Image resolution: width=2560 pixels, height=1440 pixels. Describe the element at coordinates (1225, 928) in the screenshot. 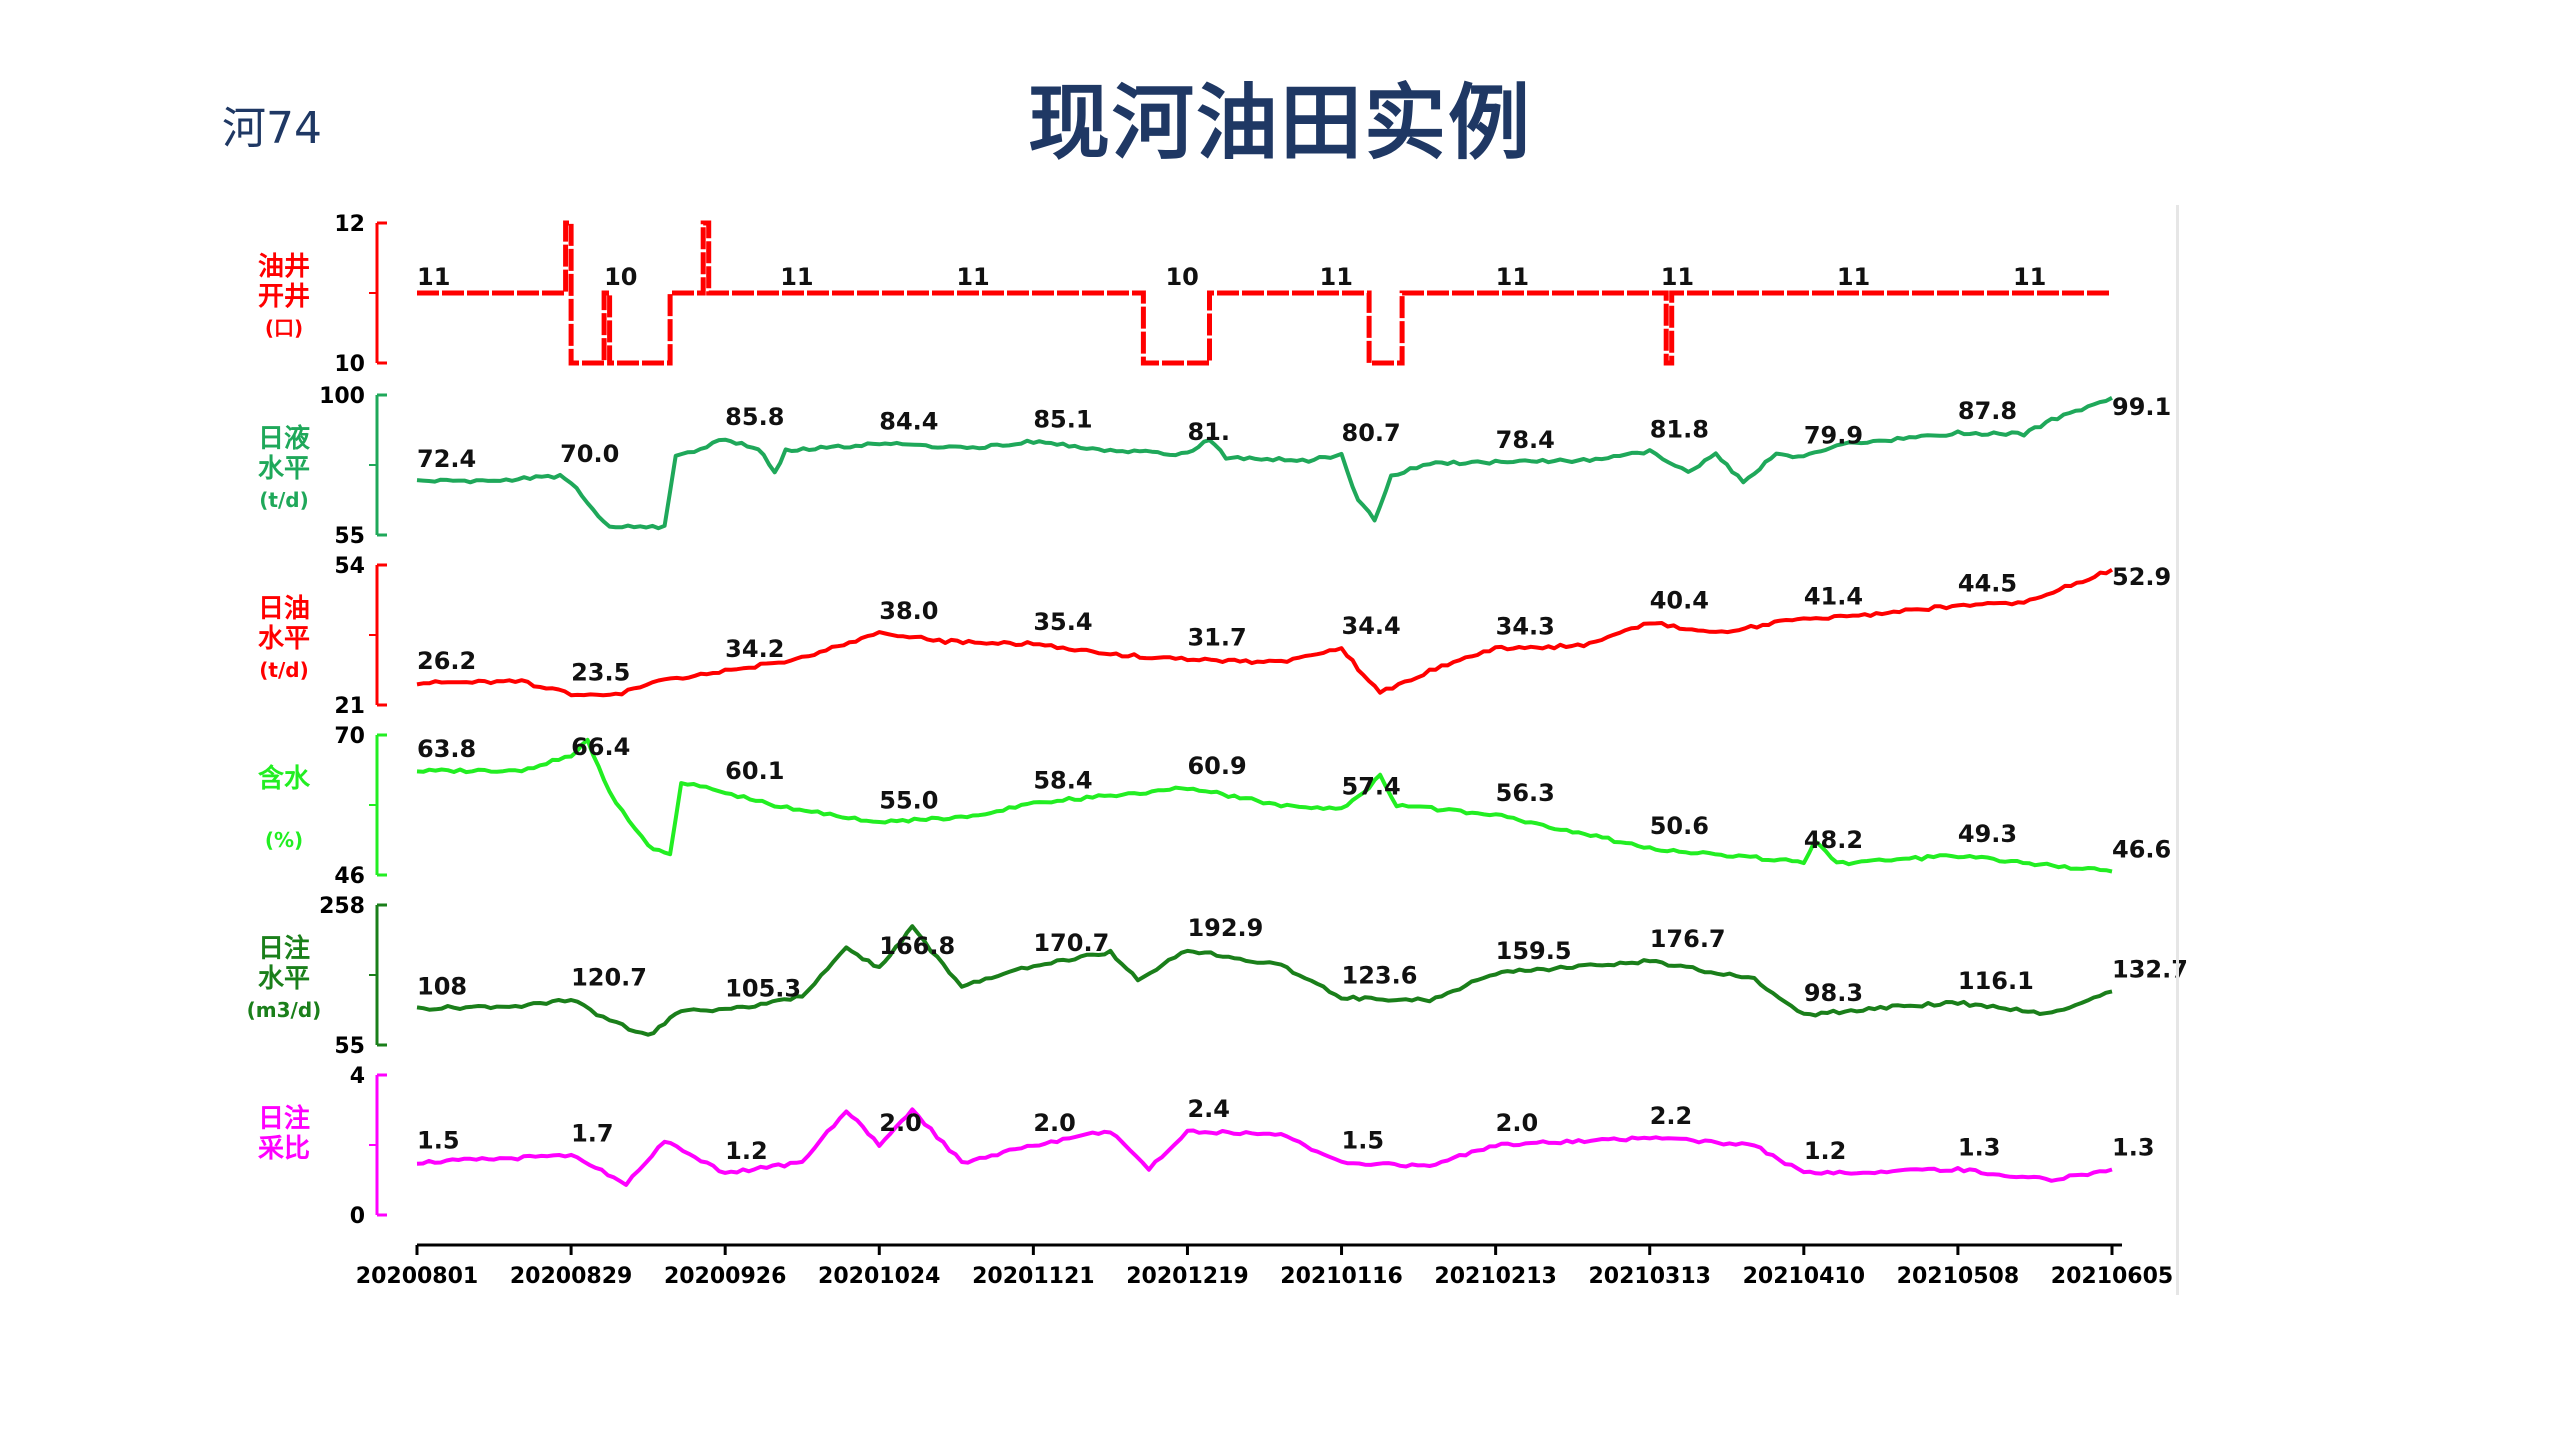

I see `data-label: 192.9` at that location.